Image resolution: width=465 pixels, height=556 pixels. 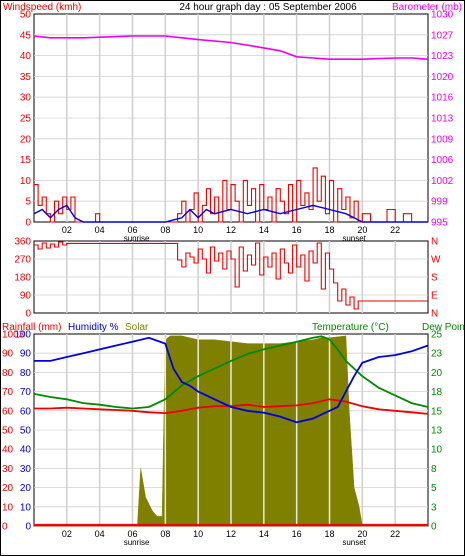 I want to click on barometer-axis-label: Barometer (mb), so click(x=427, y=7).